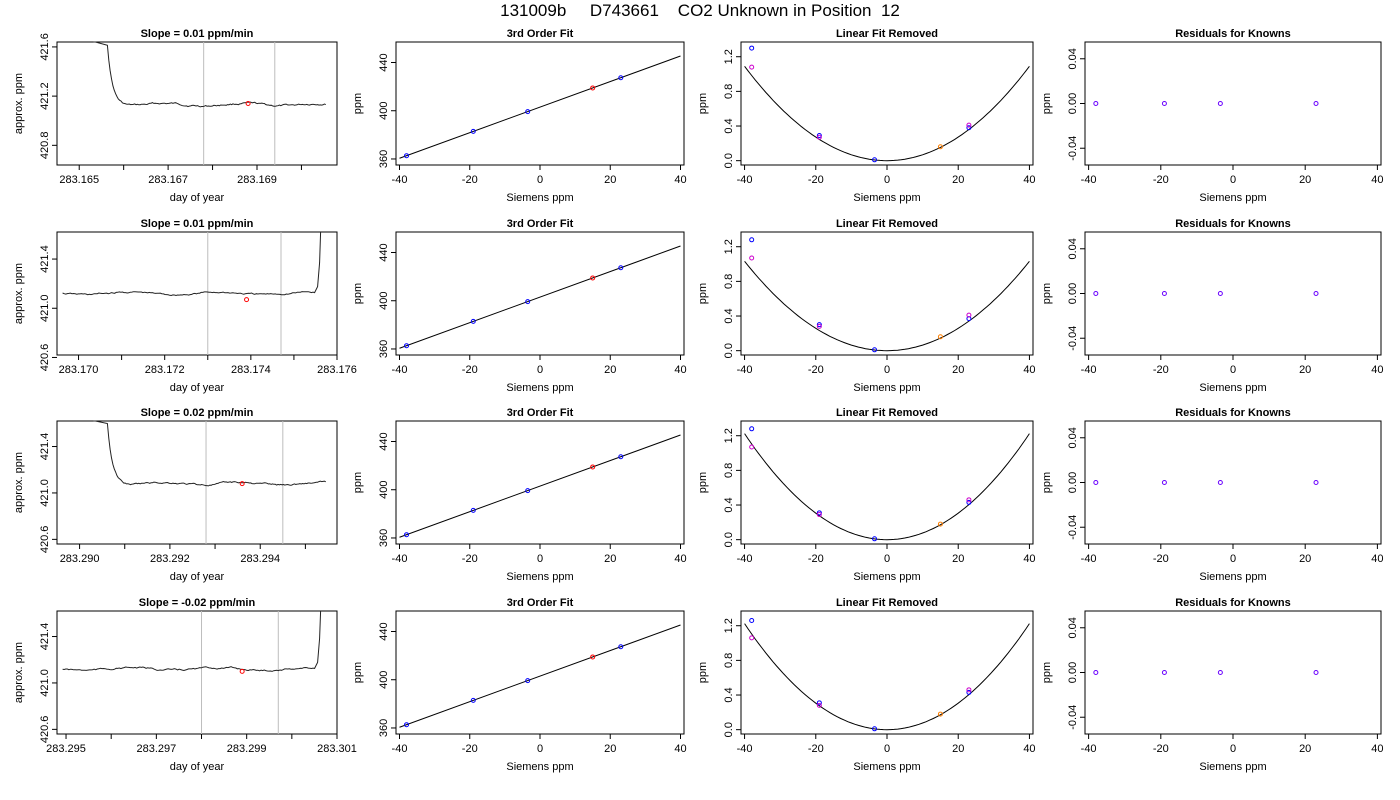 The height and width of the screenshot is (800, 1400). I want to click on fit-panel-xlabel: Siemens ppm, so click(539, 767).